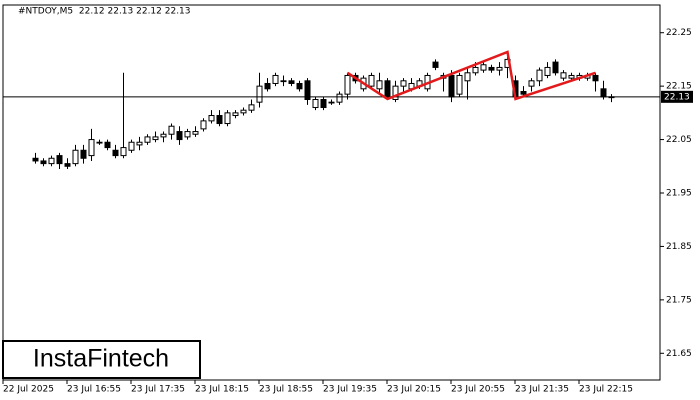  What do you see at coordinates (679, 87) in the screenshot?
I see `y-tick-label: 22.15` at bounding box center [679, 87].